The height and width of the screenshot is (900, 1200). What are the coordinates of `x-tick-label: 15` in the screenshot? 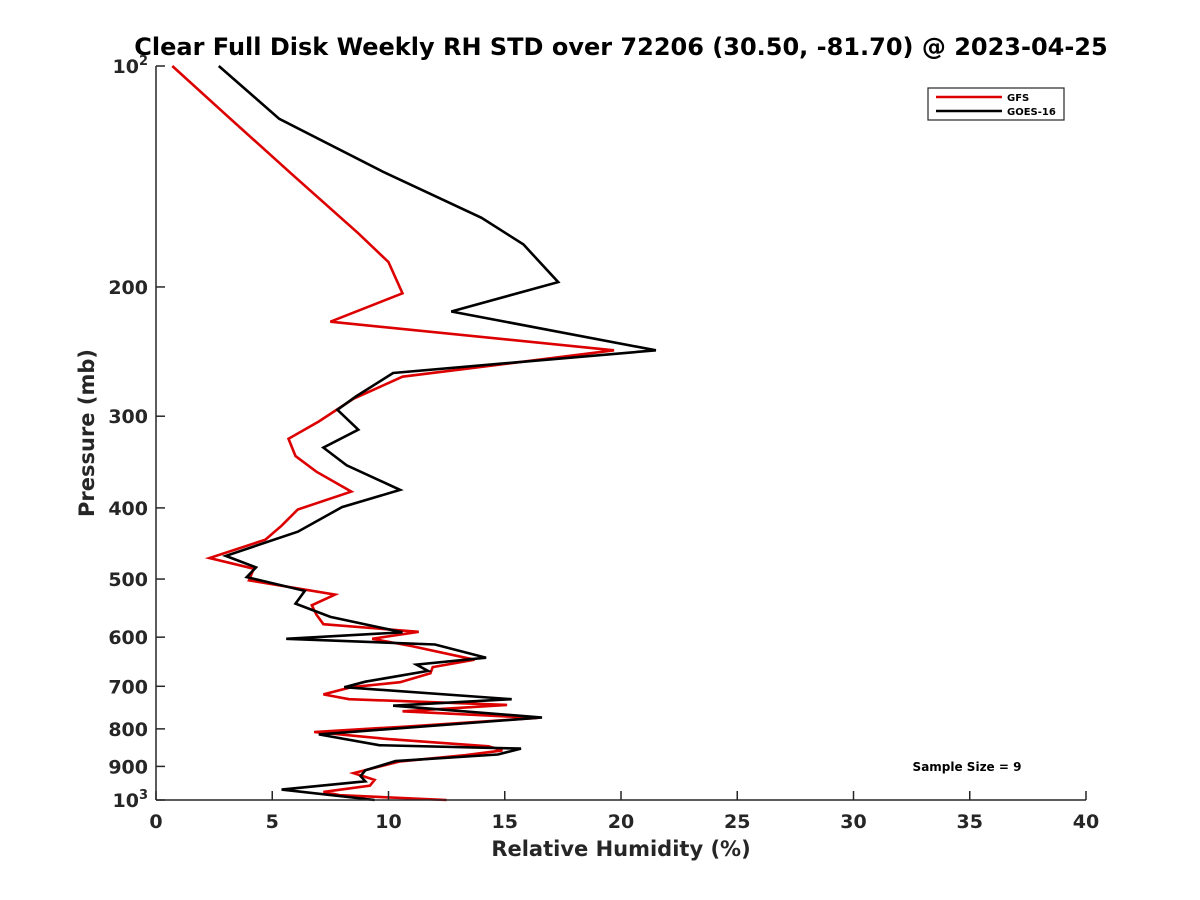 It's located at (505, 822).